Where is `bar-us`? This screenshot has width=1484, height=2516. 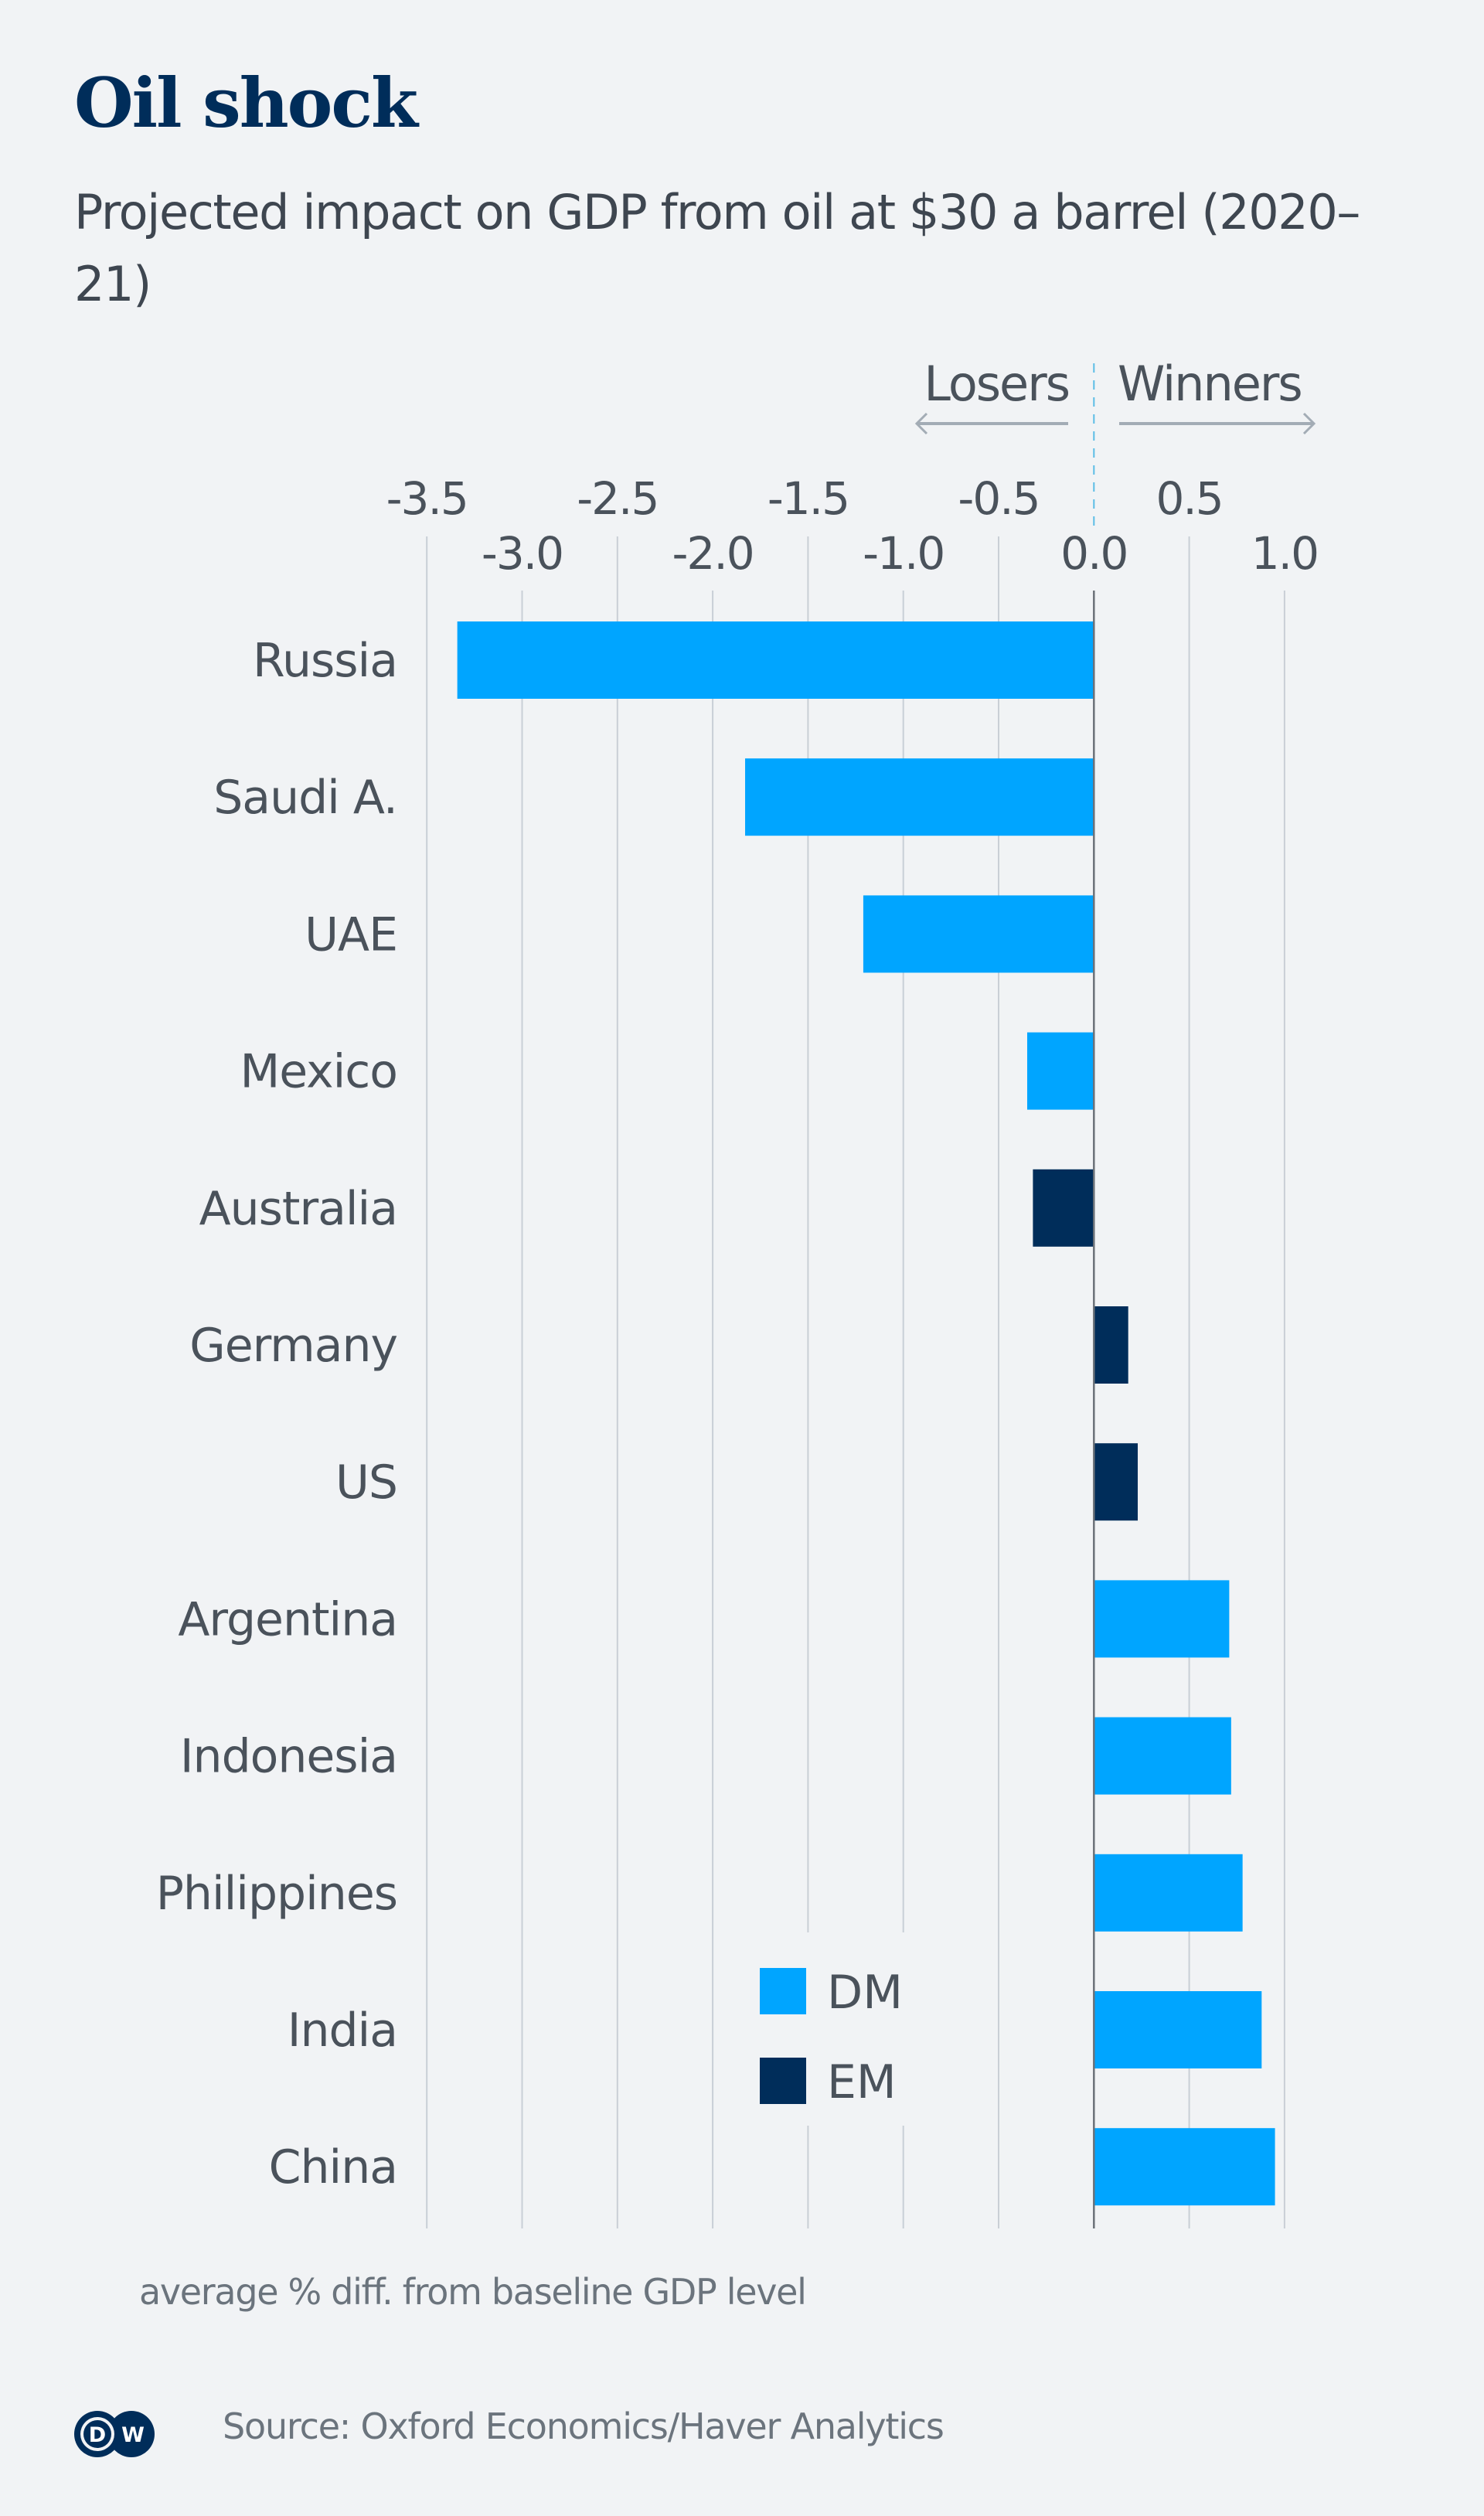
bar-us is located at coordinates (1116, 1482).